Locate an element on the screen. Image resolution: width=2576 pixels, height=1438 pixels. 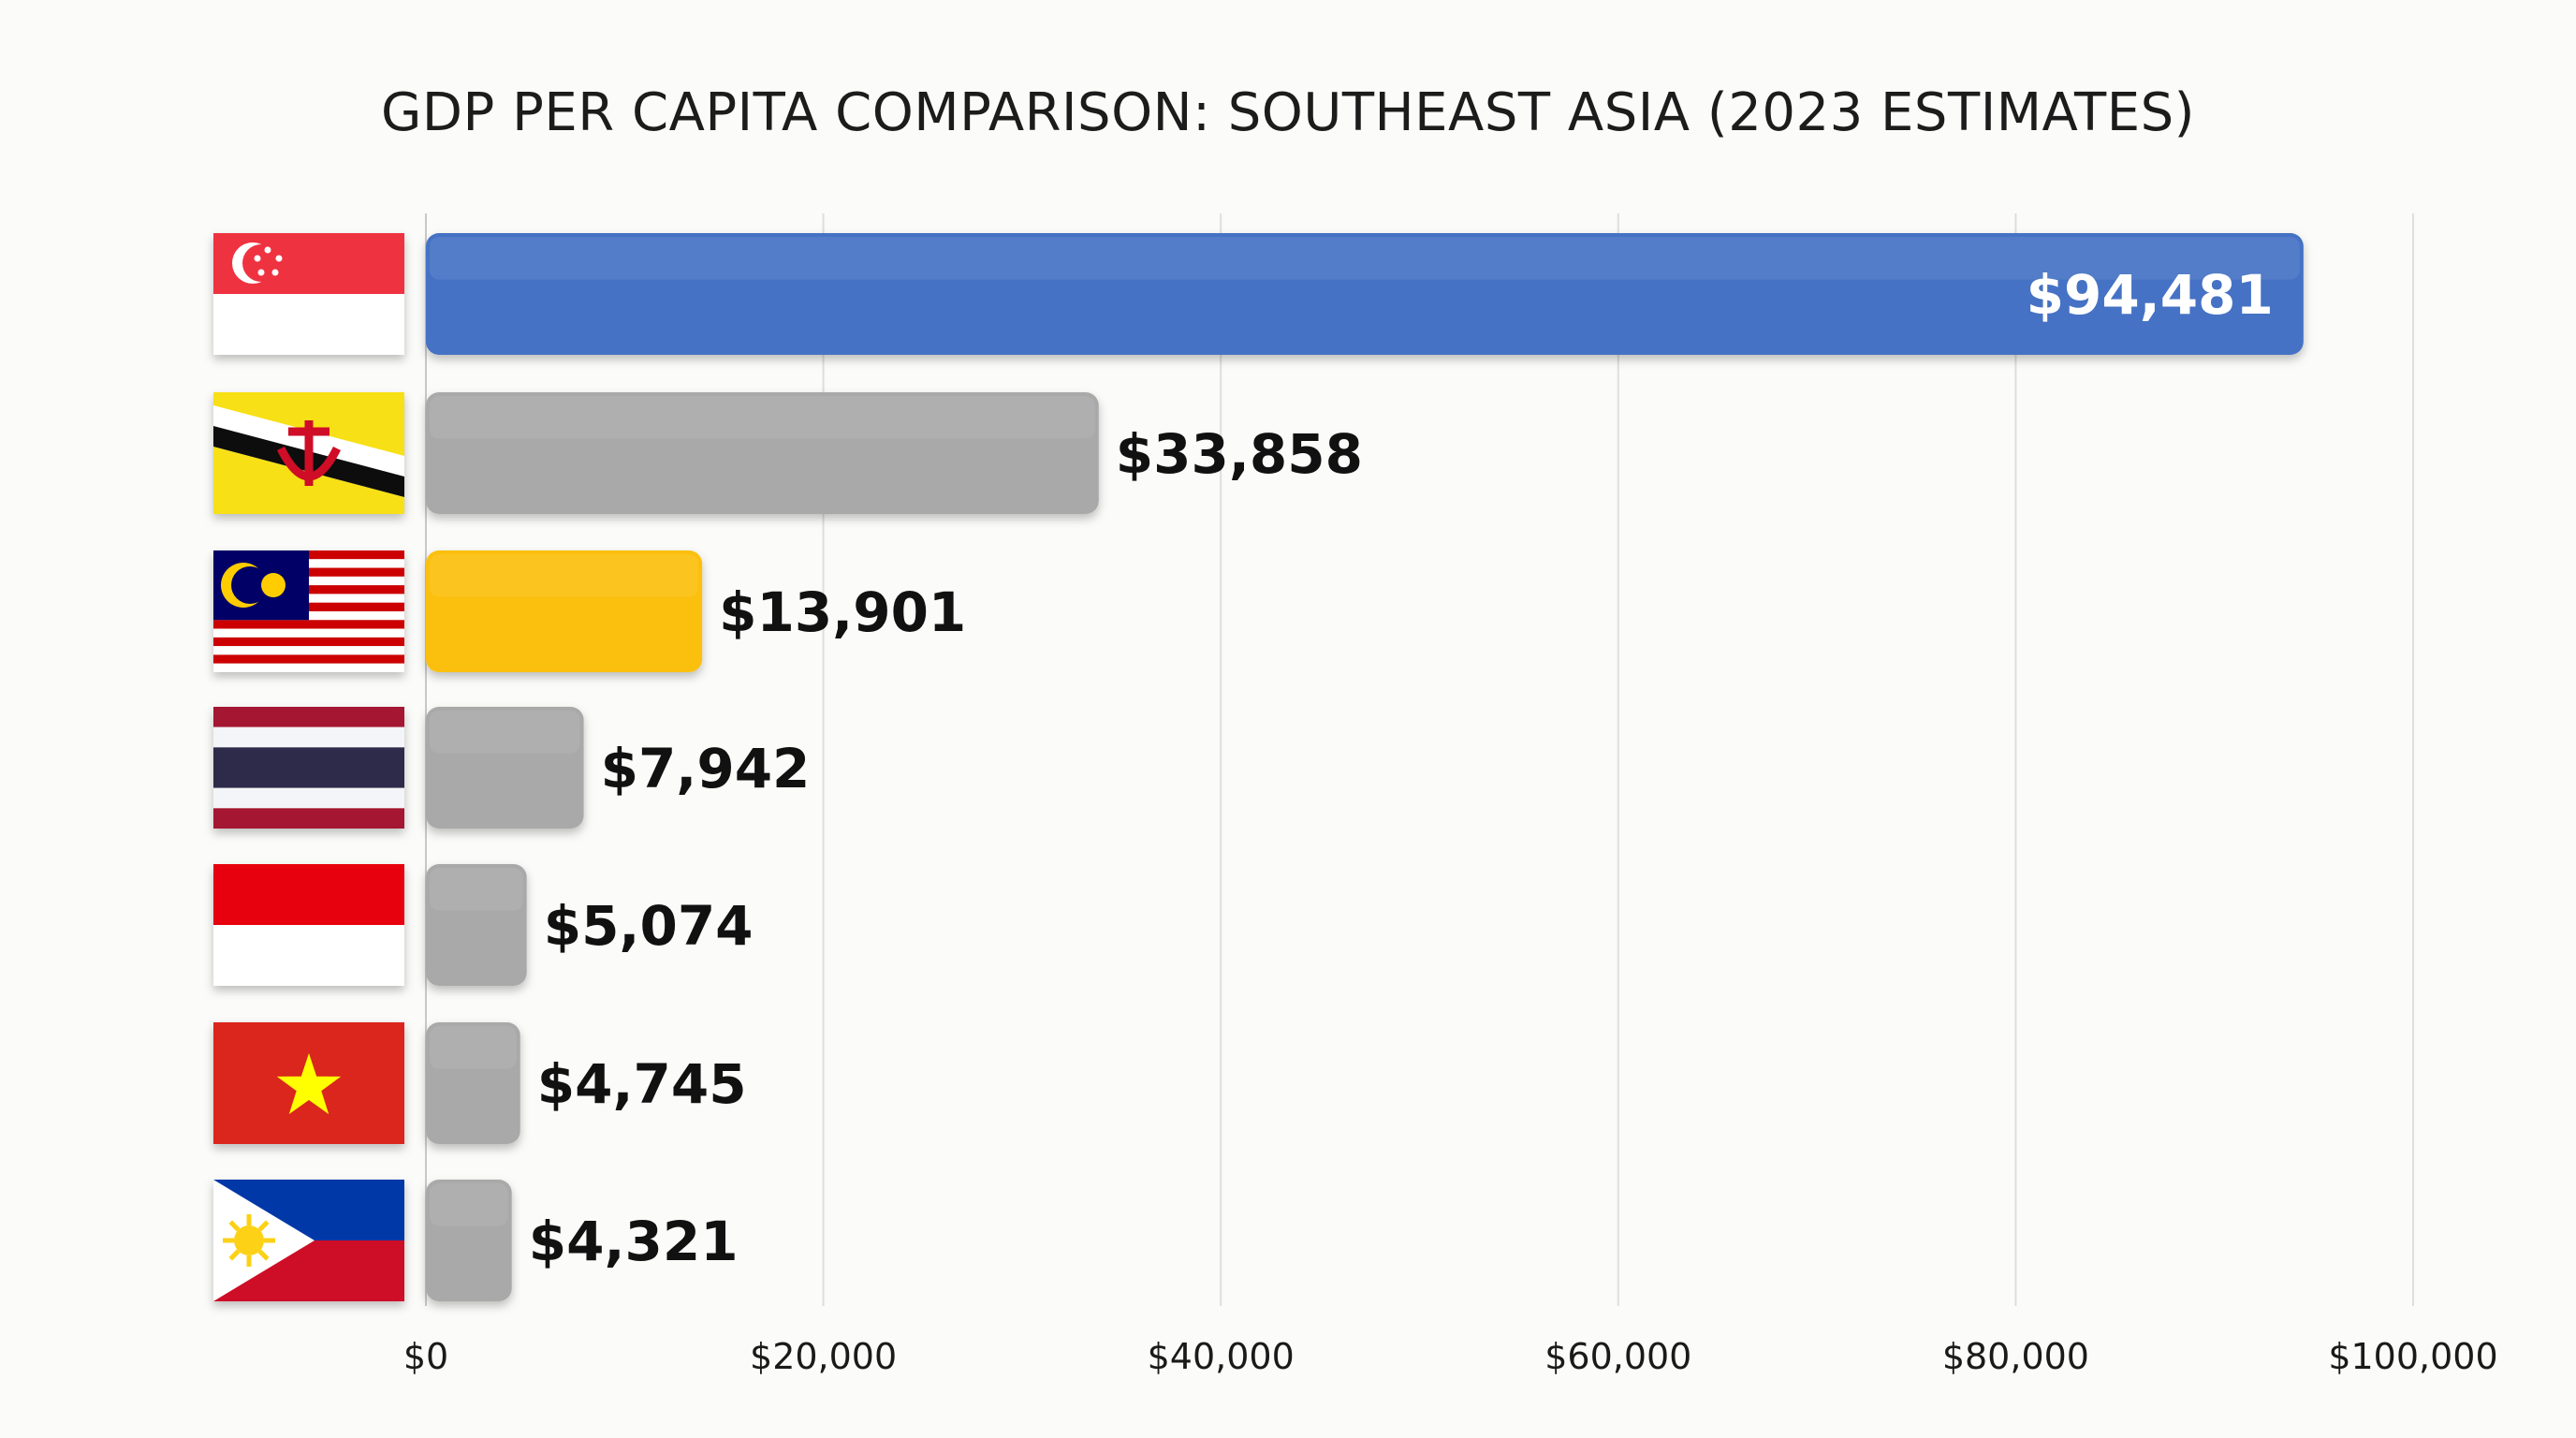
x-tick-label: $20,000 is located at coordinates (823, 1356).